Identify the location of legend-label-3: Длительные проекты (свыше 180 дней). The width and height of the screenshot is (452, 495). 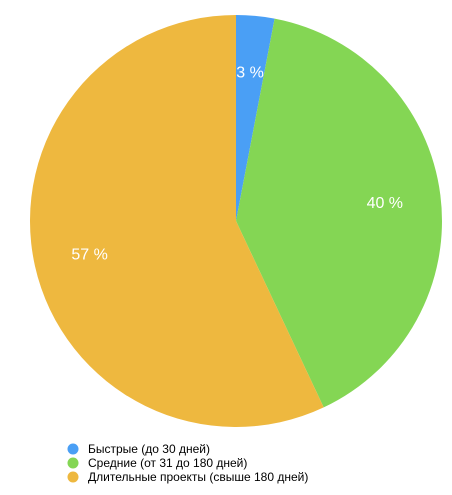
(198, 477).